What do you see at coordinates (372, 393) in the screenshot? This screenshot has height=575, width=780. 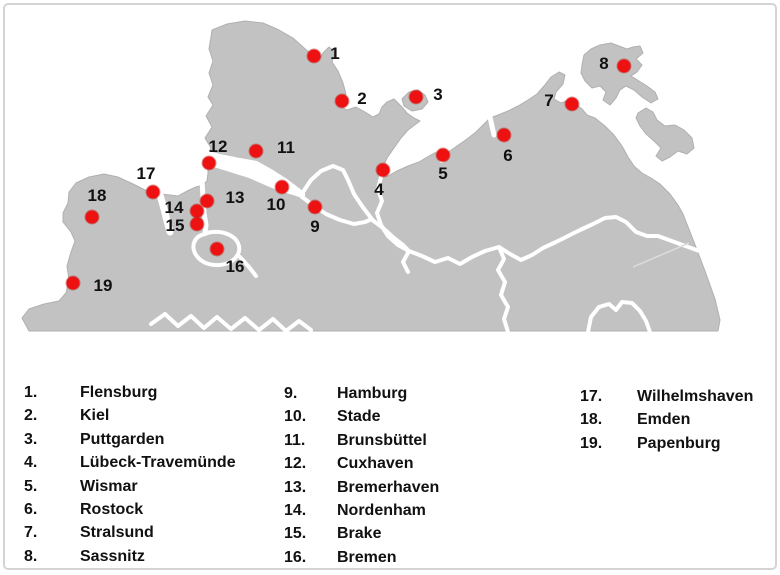 I see `legend-item-name: Hamburg` at bounding box center [372, 393].